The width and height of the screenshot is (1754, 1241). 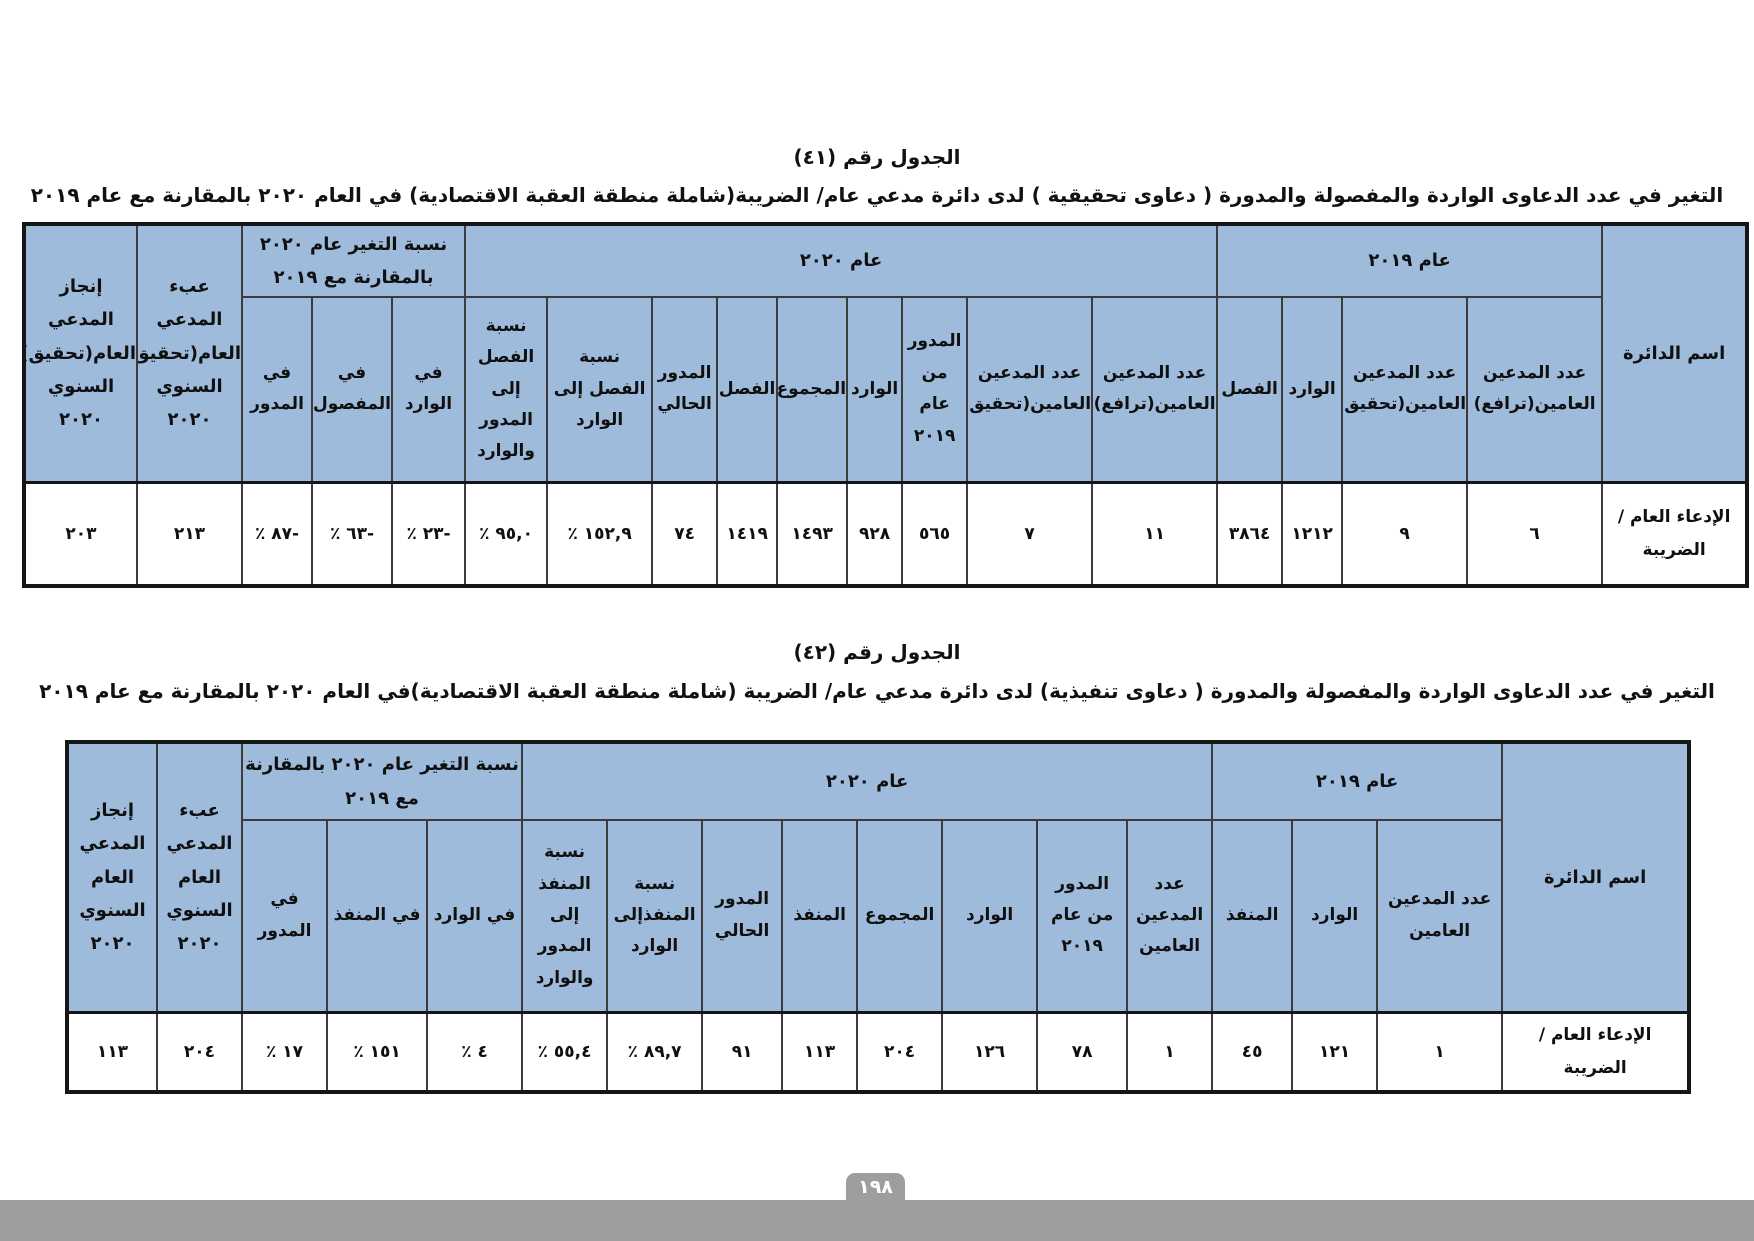 What do you see at coordinates (900, 916) in the screenshot?
I see `t42-h2020-total: المجموع` at bounding box center [900, 916].